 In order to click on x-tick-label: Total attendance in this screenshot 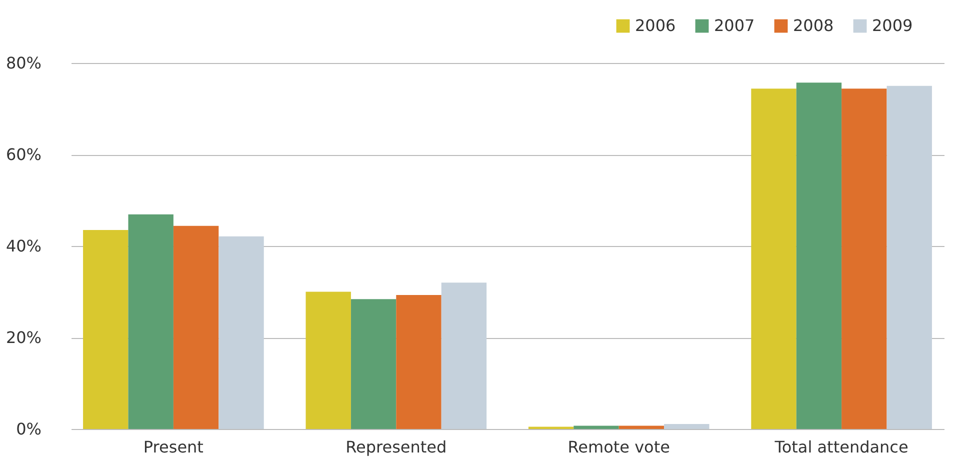, I will do `click(841, 447)`.